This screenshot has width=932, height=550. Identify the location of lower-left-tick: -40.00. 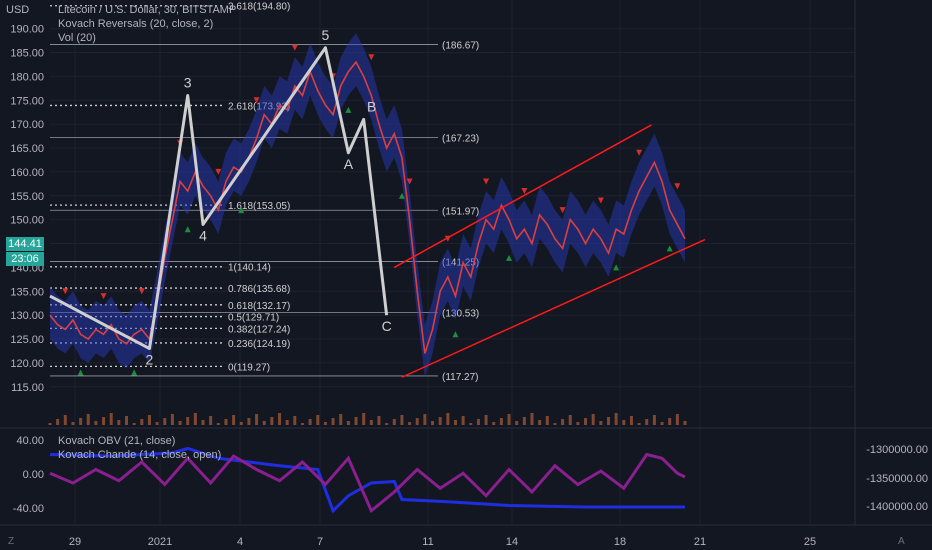
(28, 509).